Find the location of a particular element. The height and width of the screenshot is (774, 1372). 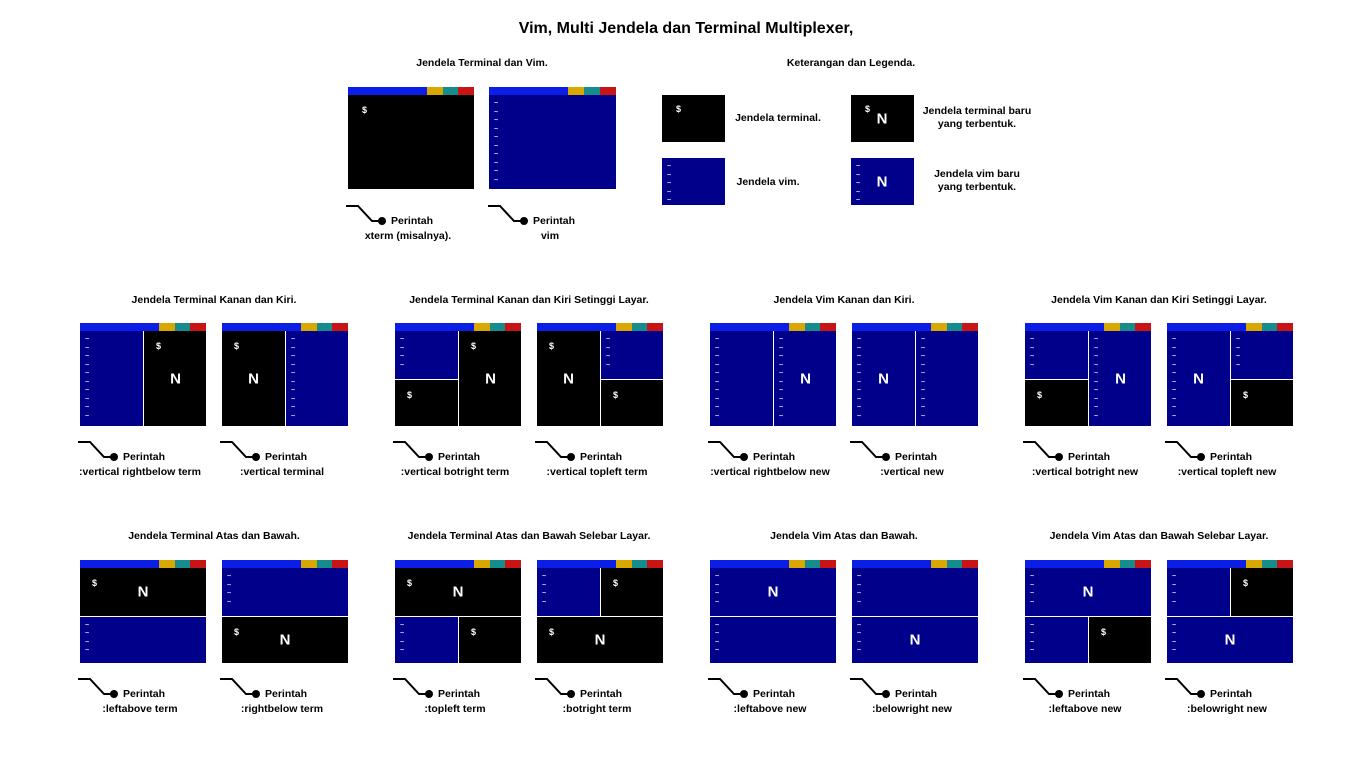

split-window-a: ~ ~ ~ ~ N ~ ~ ~ ~ $ is located at coordinates (1088, 611).